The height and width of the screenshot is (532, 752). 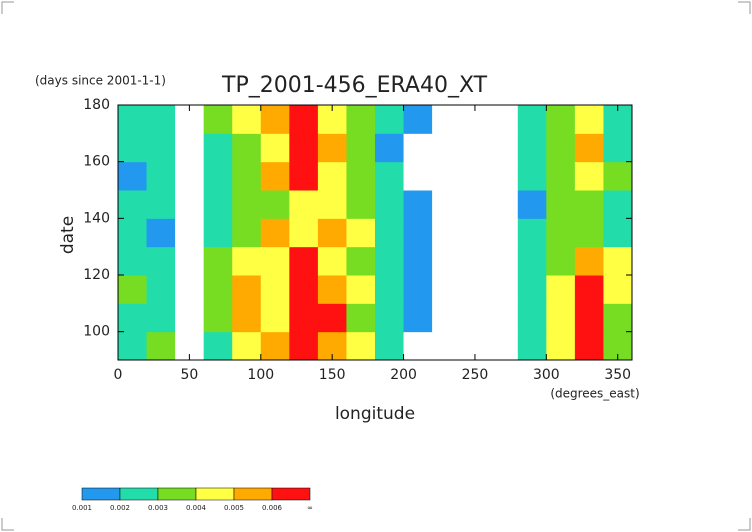 I want to click on colorbar-label: 0.001, so click(x=82, y=508).